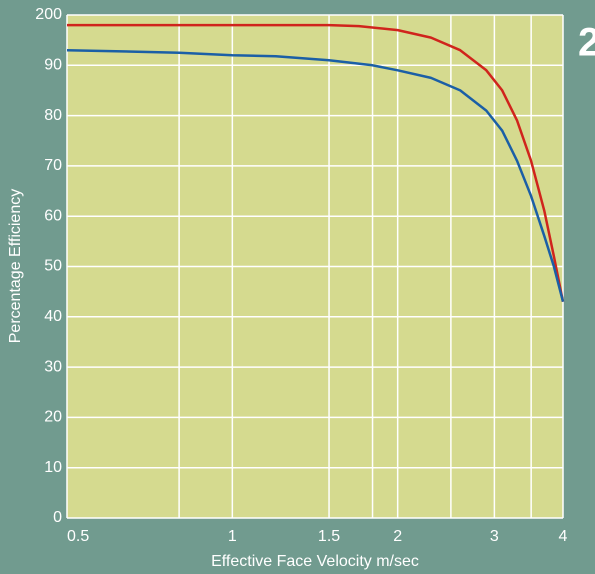  Describe the element at coordinates (53, 215) in the screenshot. I see `y-tick-label: 60` at that location.